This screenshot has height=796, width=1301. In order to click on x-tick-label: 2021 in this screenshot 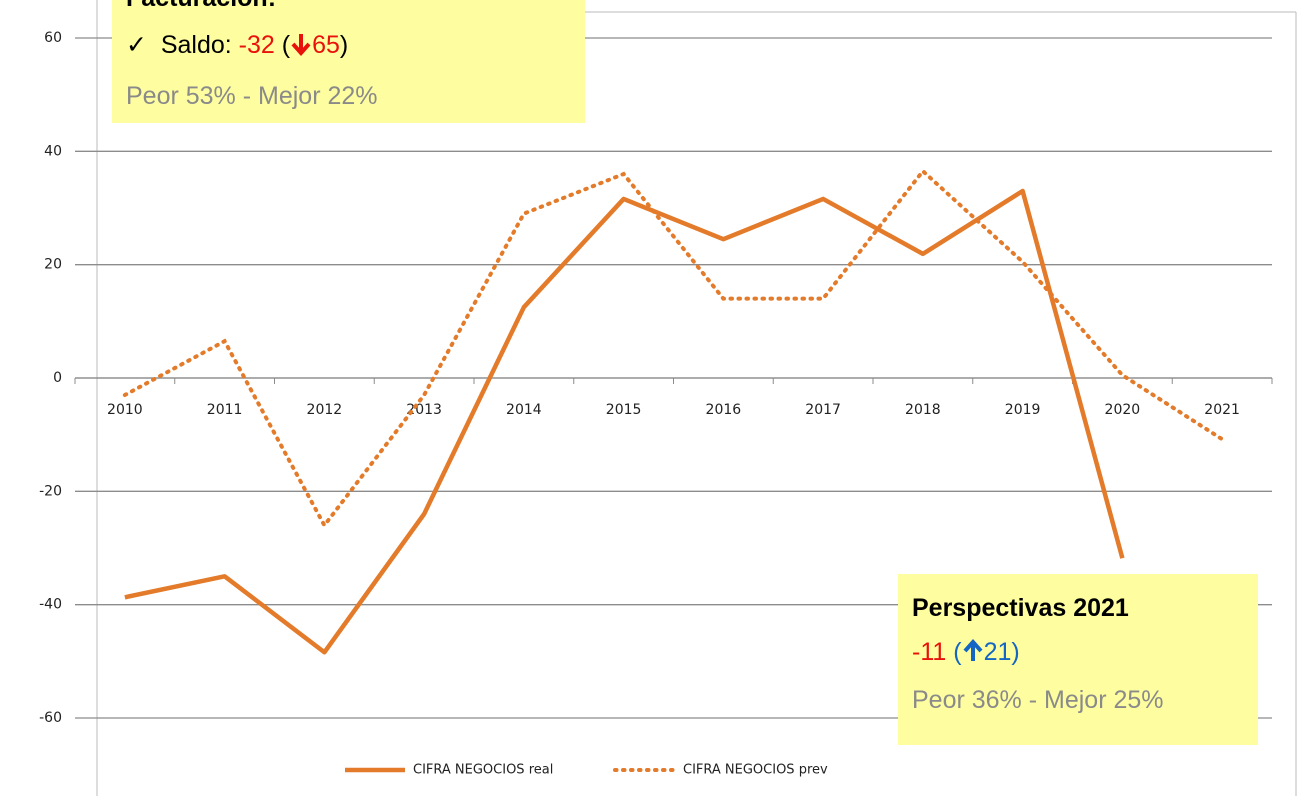, I will do `click(1222, 410)`.